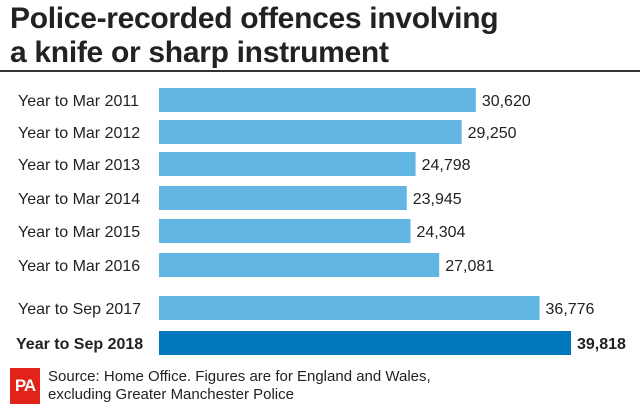  Describe the element at coordinates (79, 199) in the screenshot. I see `category-label-year-to-mar-2014: Year to Mar 2014` at that location.